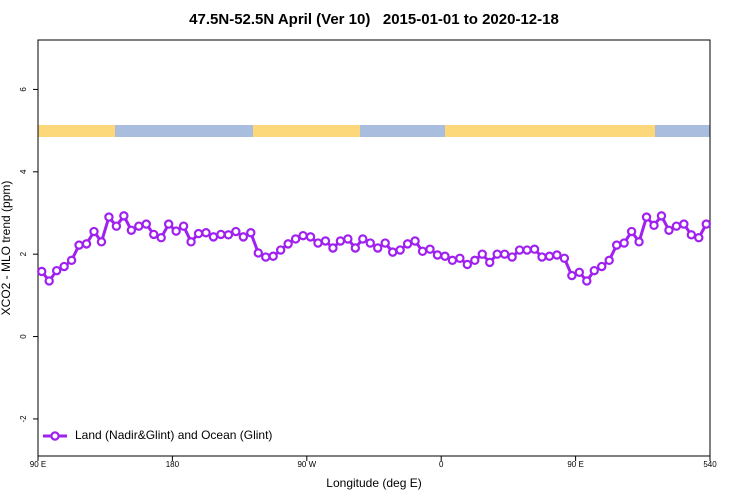 The image size is (750, 500). Describe the element at coordinates (23, 171) in the screenshot. I see `y-tick-label: 4` at that location.